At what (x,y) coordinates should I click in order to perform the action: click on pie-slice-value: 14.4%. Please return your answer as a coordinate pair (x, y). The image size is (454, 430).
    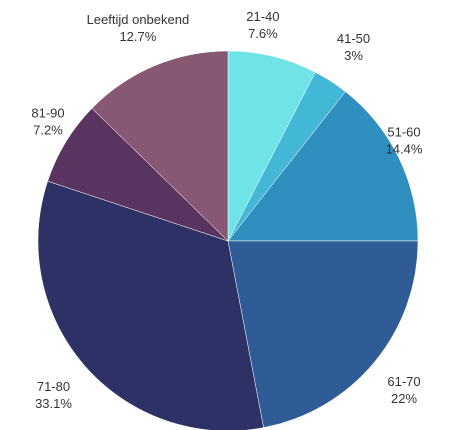
    Looking at the image, I should click on (404, 149).